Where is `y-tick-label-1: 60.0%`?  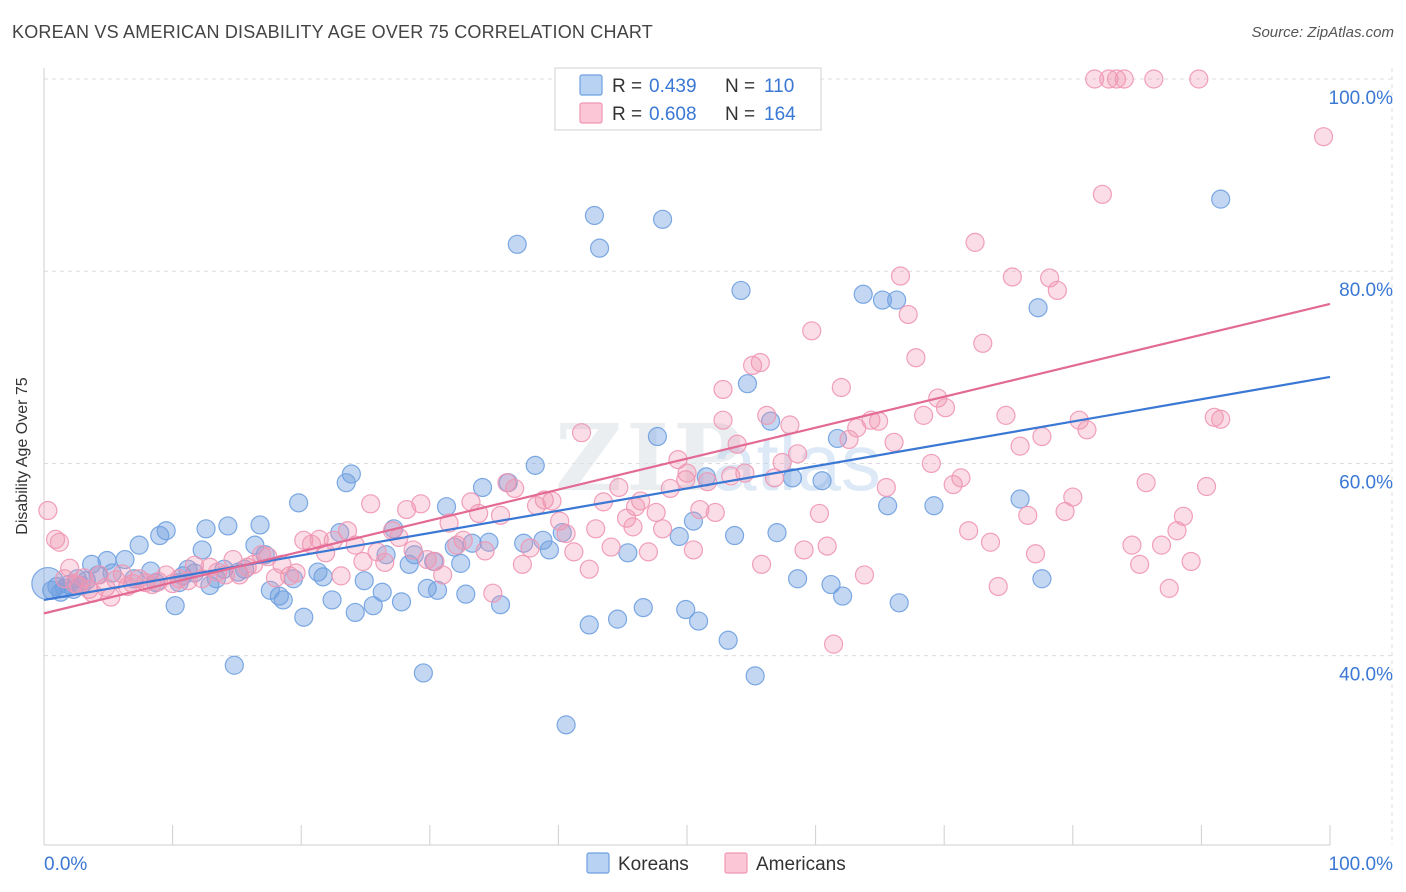 y-tick-label-1: 60.0% is located at coordinates (1366, 482).